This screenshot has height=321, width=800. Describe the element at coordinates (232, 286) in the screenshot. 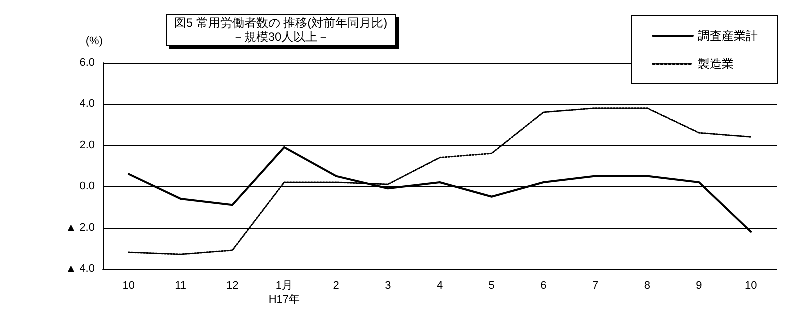

I see `x-tick-label: 12` at that location.